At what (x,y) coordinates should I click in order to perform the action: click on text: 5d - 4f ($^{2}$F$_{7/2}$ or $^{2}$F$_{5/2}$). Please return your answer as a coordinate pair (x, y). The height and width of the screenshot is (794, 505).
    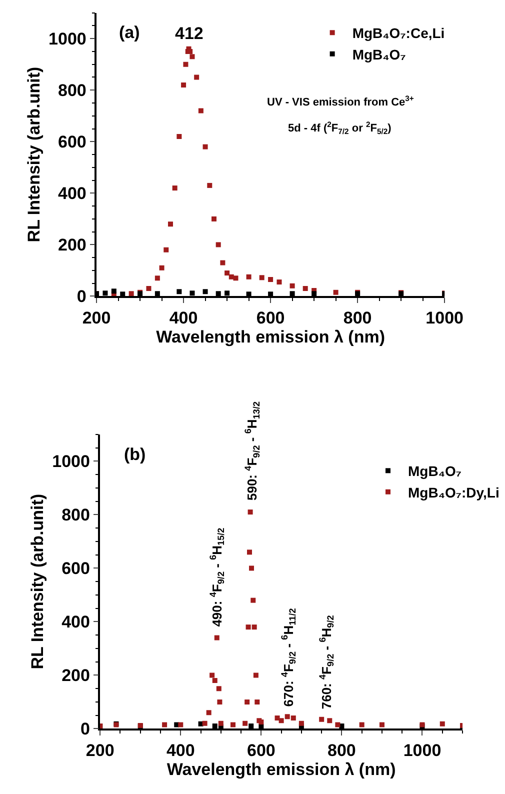
    Looking at the image, I should click on (340, 128).